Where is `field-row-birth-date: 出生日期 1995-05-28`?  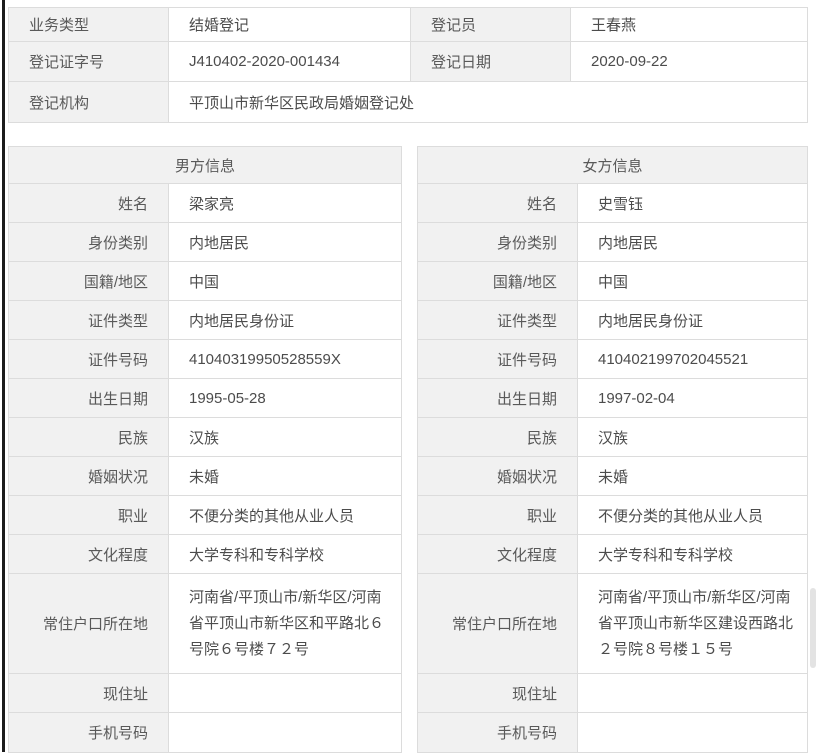 field-row-birth-date: 出生日期 1995-05-28 is located at coordinates (205, 398).